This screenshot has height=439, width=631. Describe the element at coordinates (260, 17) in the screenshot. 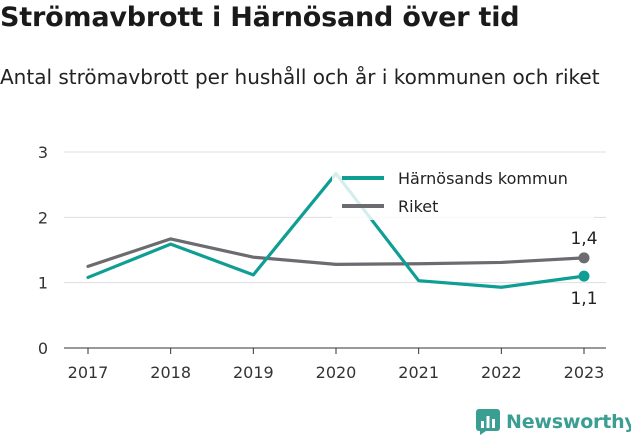

I see `chart-title: Strömavbrott i Härnösand över tid` at that location.